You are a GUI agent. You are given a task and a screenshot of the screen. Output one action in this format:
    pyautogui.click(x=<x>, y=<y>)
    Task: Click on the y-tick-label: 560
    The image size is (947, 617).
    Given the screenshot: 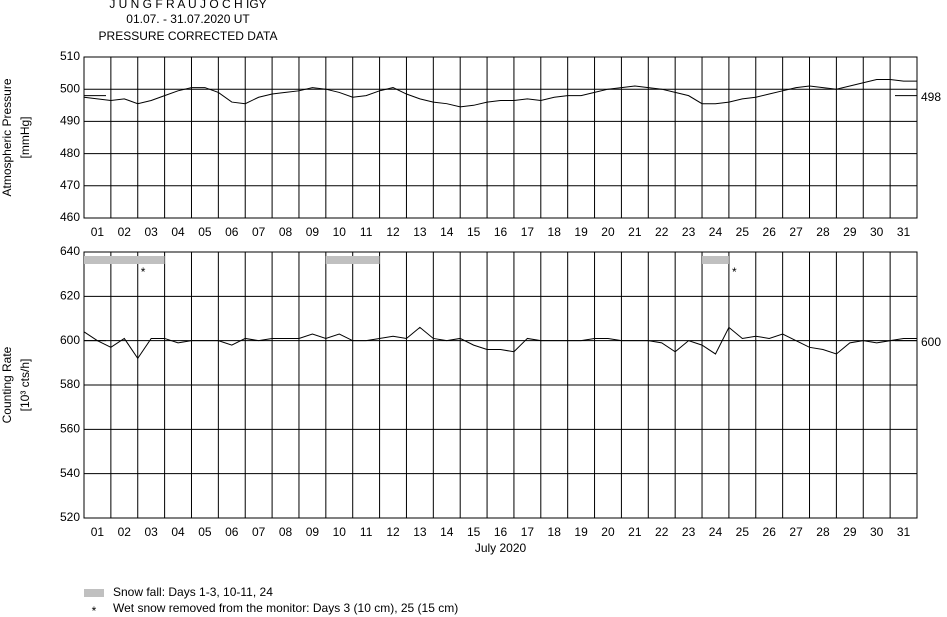 What is the action you would take?
    pyautogui.click(x=70, y=429)
    